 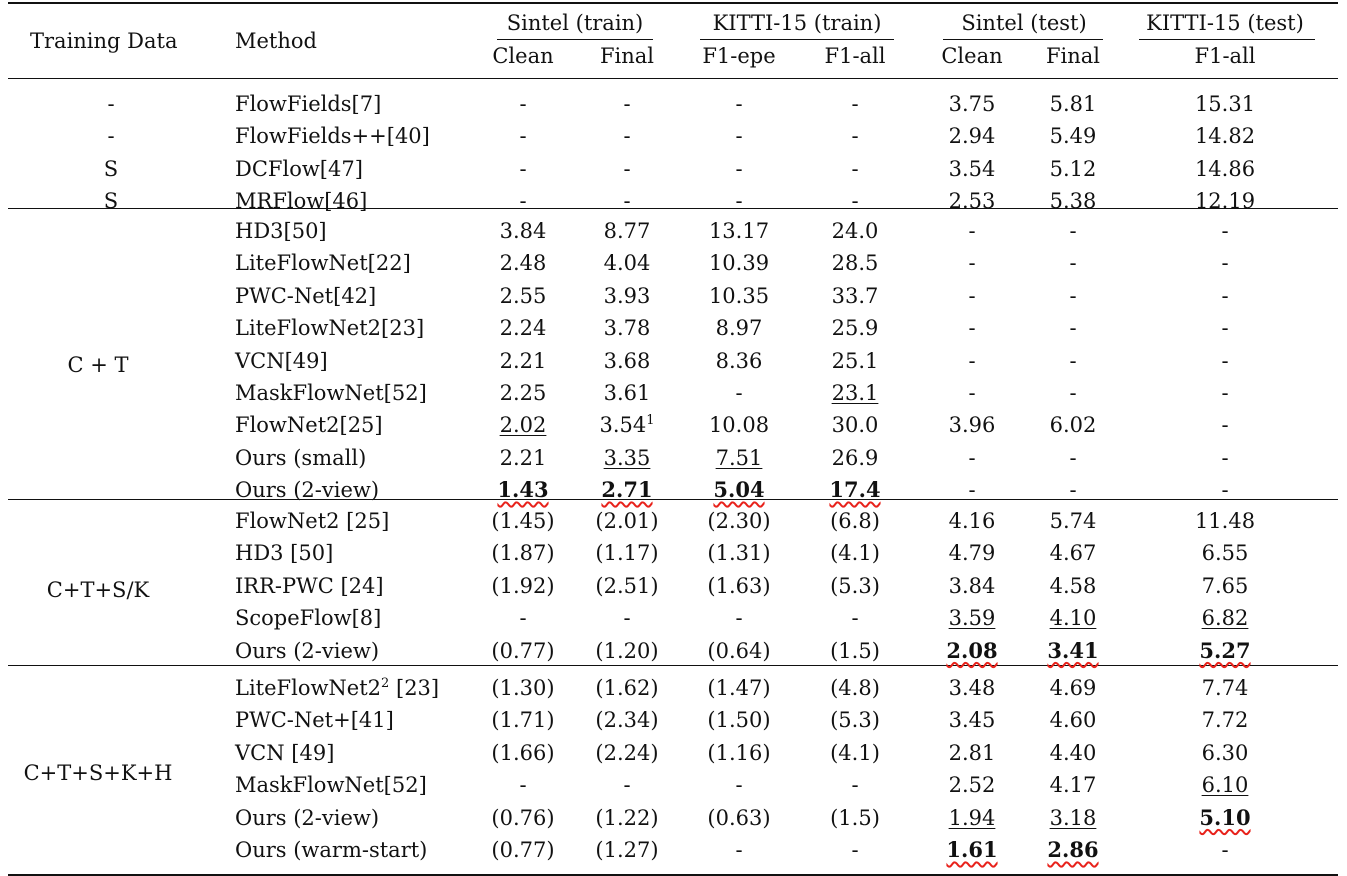 I want to click on value-text: 2.86, so click(x=1073, y=849).